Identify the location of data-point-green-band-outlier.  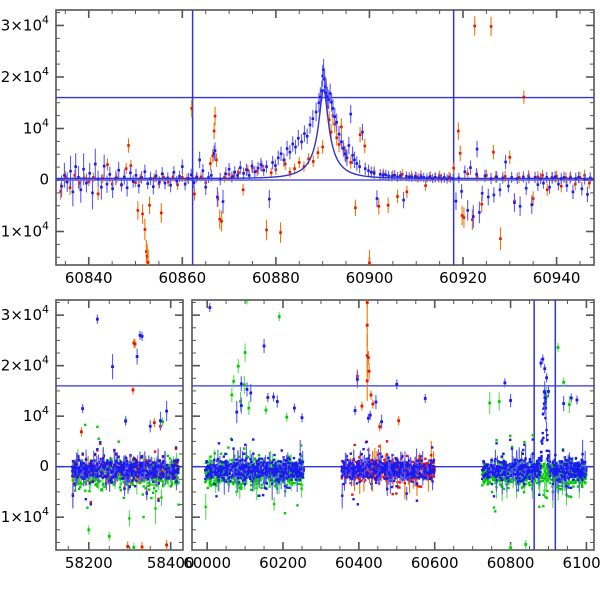
(247, 301).